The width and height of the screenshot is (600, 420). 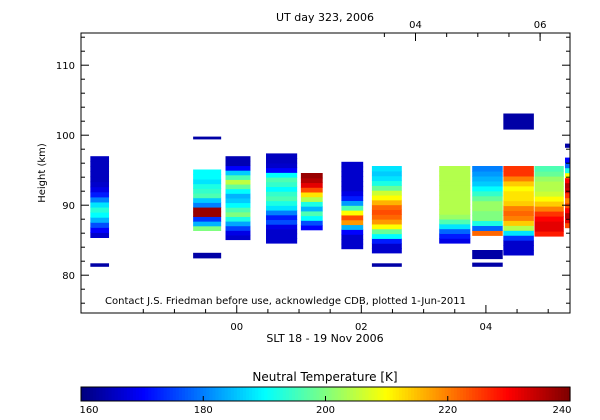 I want to click on colorbar-tick-label: 240, so click(x=561, y=410).